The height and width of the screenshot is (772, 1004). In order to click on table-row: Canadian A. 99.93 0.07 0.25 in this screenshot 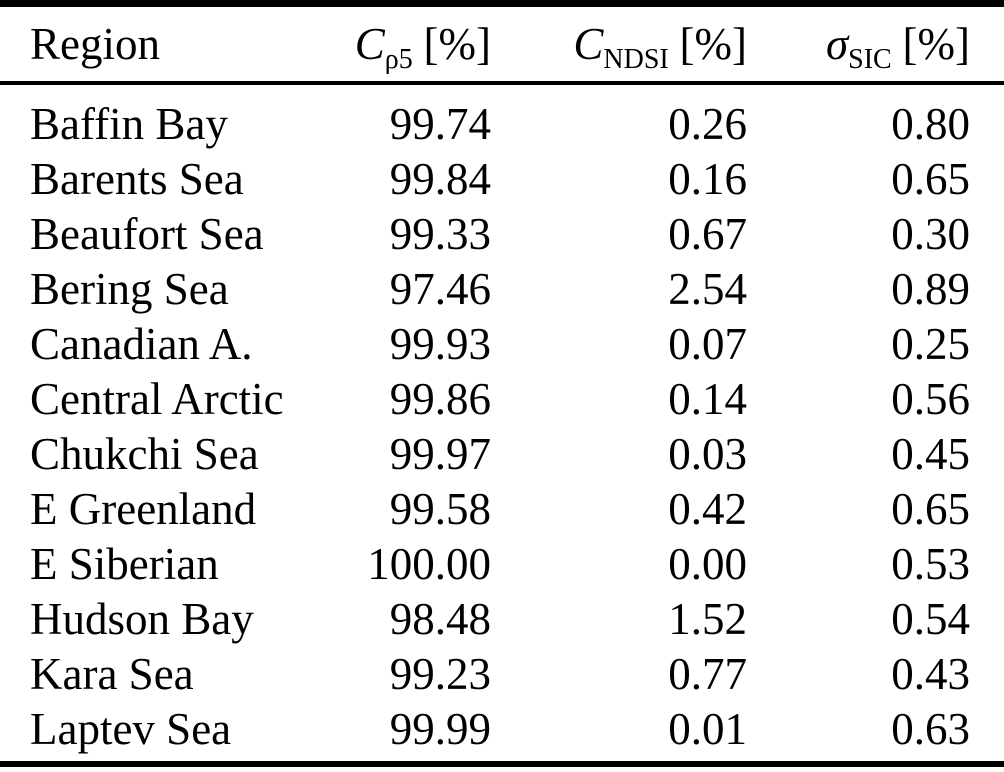, I will do `click(502, 344)`.